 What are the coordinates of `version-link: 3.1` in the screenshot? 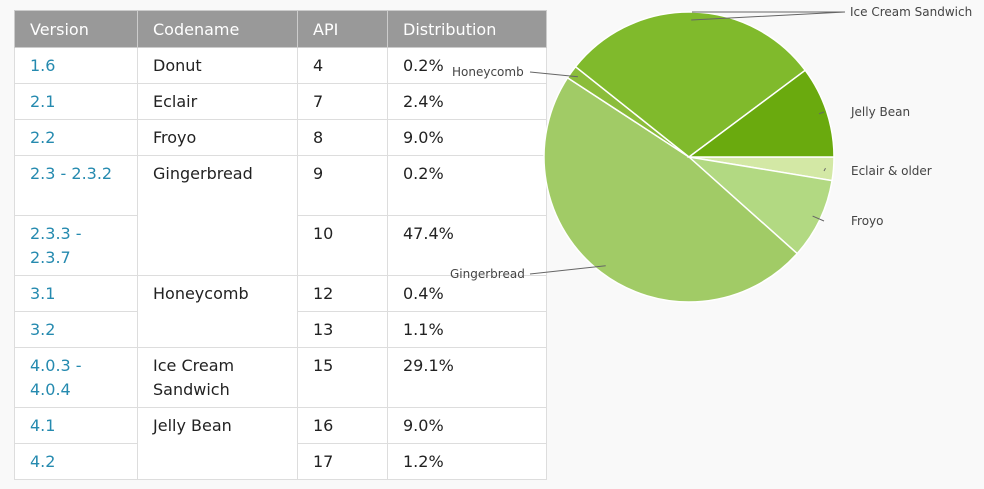 It's located at (76, 293).